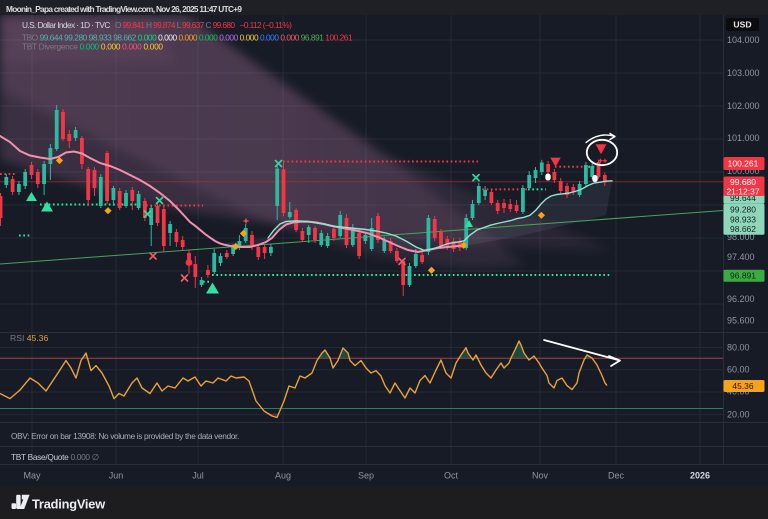 This screenshot has height=519, width=768. What do you see at coordinates (743, 198) in the screenshot?
I see `svg-text: 99.644` at bounding box center [743, 198].